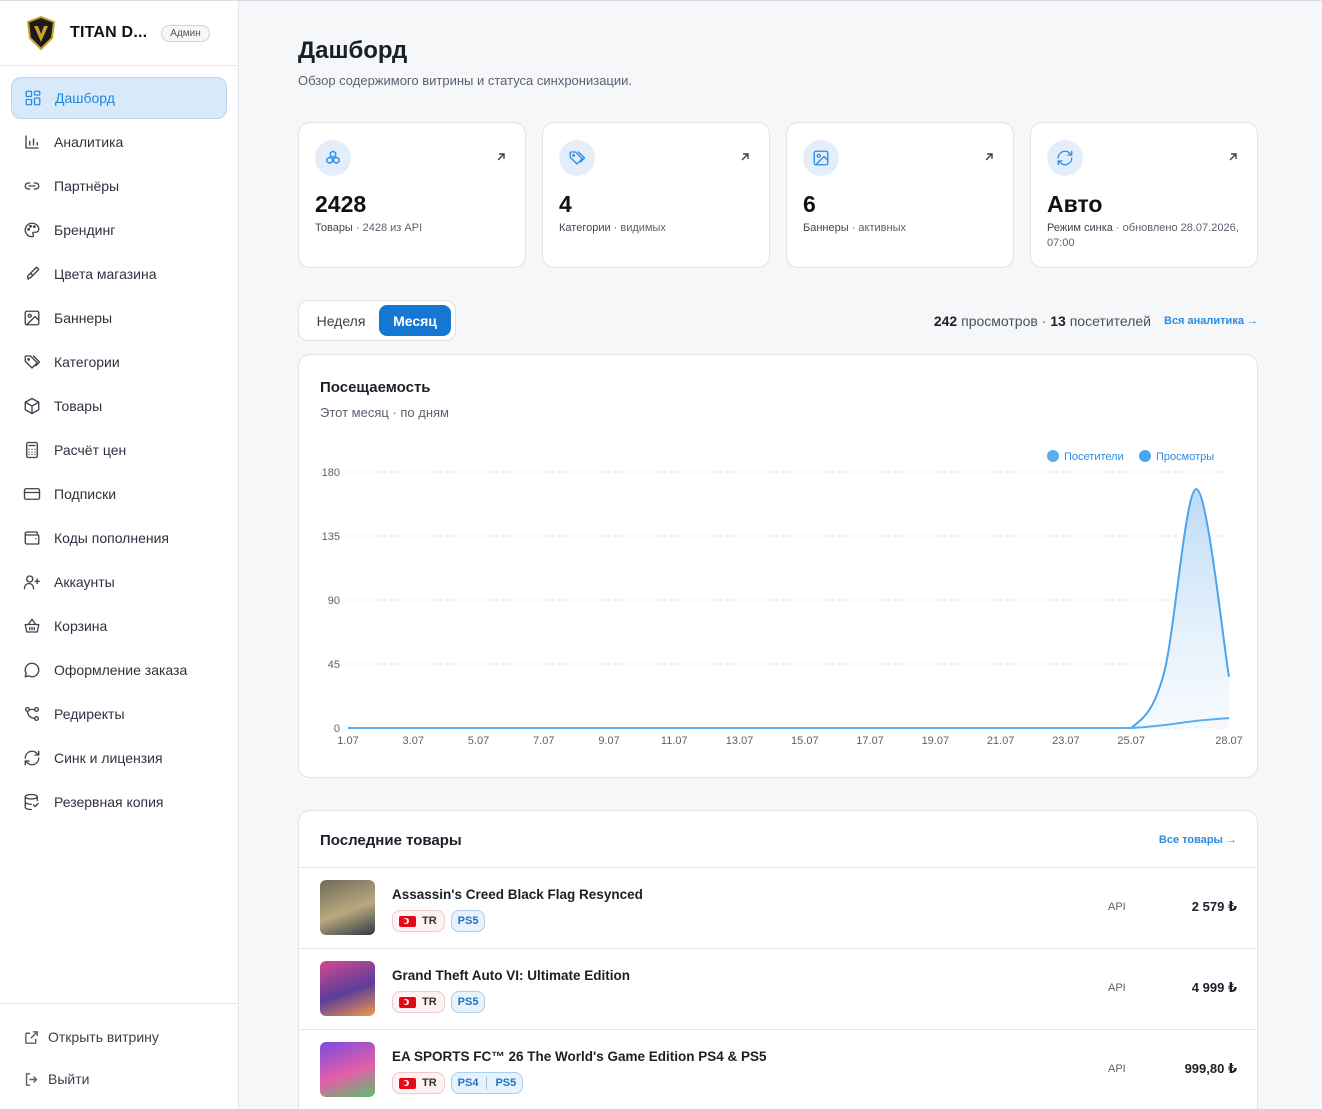 The width and height of the screenshot is (1322, 1109). I want to click on product-thumbnail, so click(347, 907).